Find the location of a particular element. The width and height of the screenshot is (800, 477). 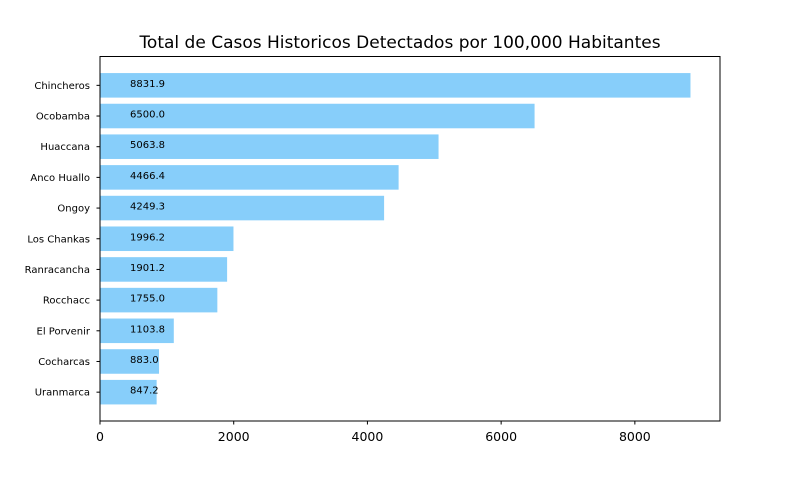

y-tick-label: Rocchacc is located at coordinates (66, 301).